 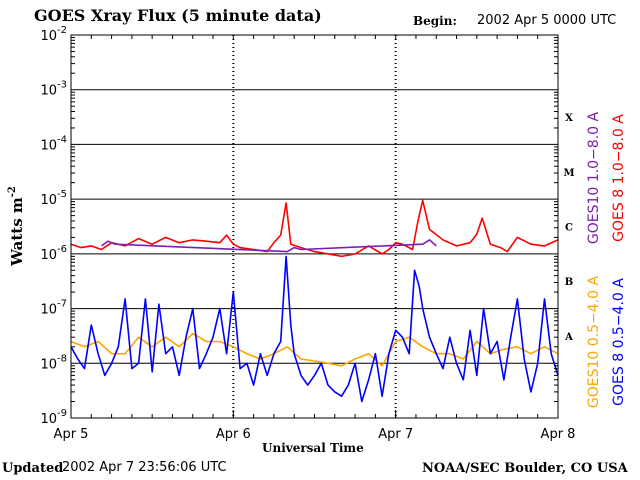 I want to click on flare-class-label: M, so click(x=568, y=173).